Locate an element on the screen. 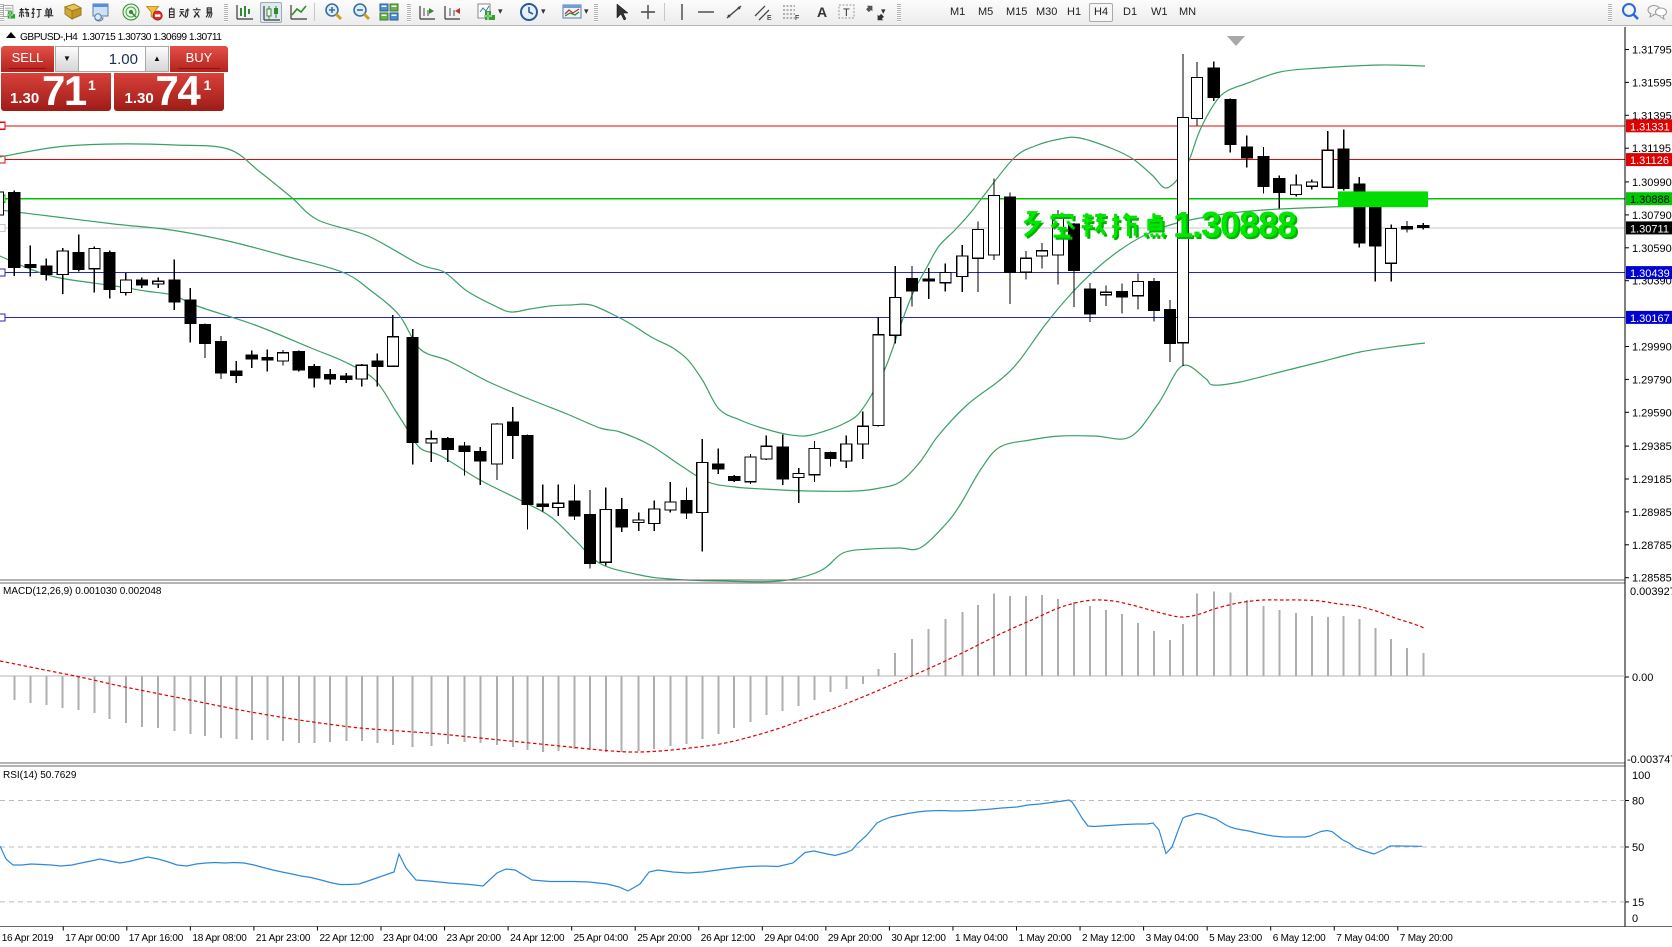  svg-text: 17 Apr 16:00 is located at coordinates (156, 938).